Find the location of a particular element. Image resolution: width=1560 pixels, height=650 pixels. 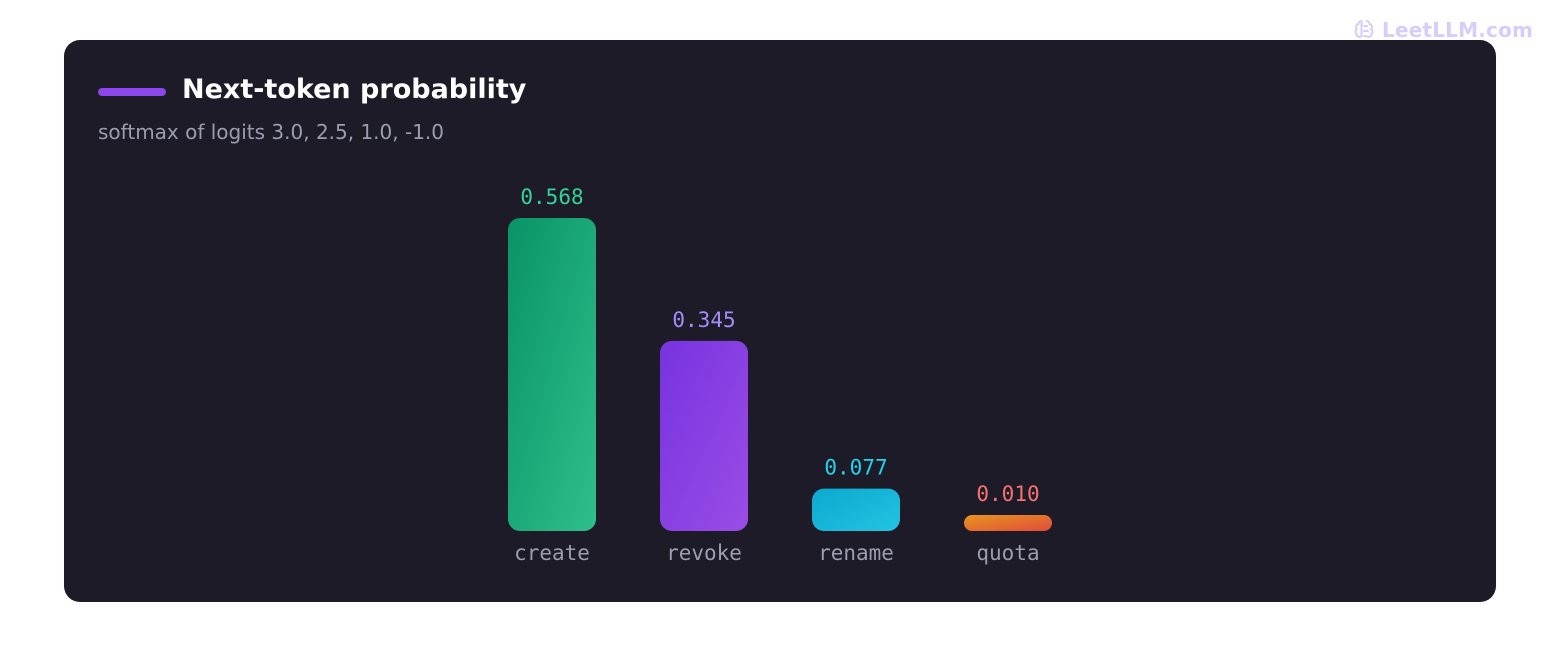

watermark: LeetLLM.com is located at coordinates (1442, 30).